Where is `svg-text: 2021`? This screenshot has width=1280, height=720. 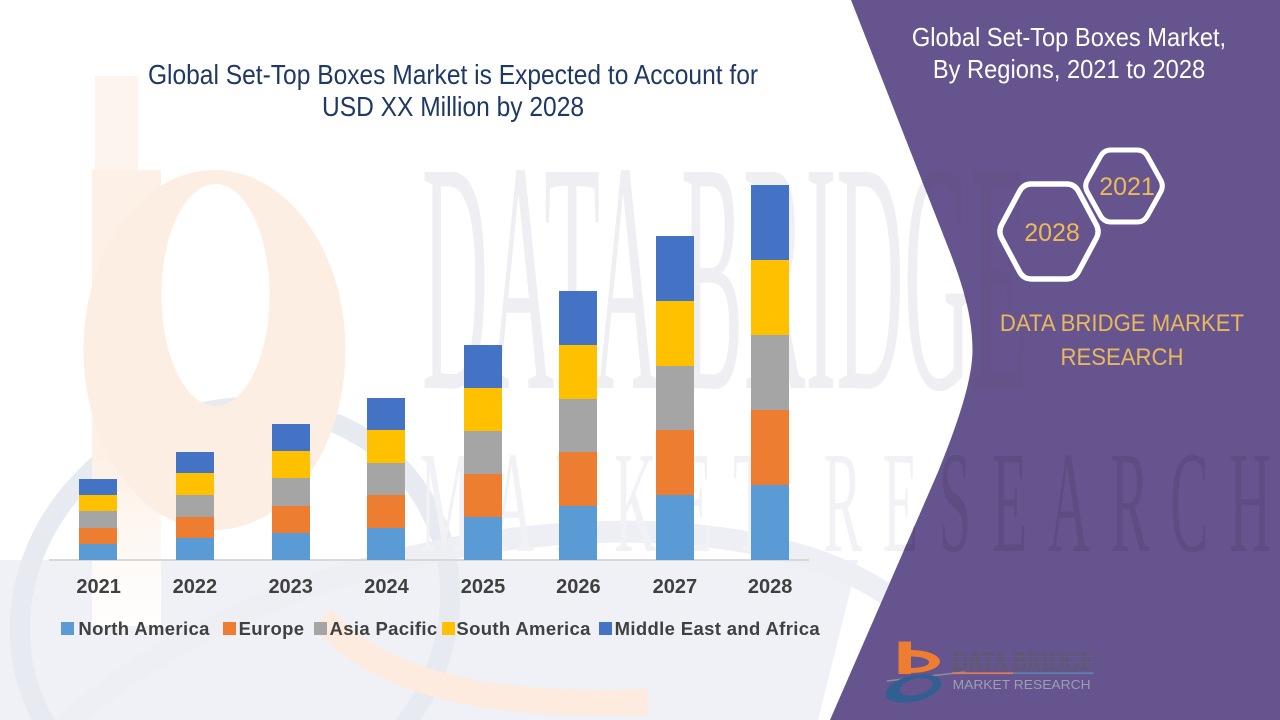 svg-text: 2021 is located at coordinates (1127, 187).